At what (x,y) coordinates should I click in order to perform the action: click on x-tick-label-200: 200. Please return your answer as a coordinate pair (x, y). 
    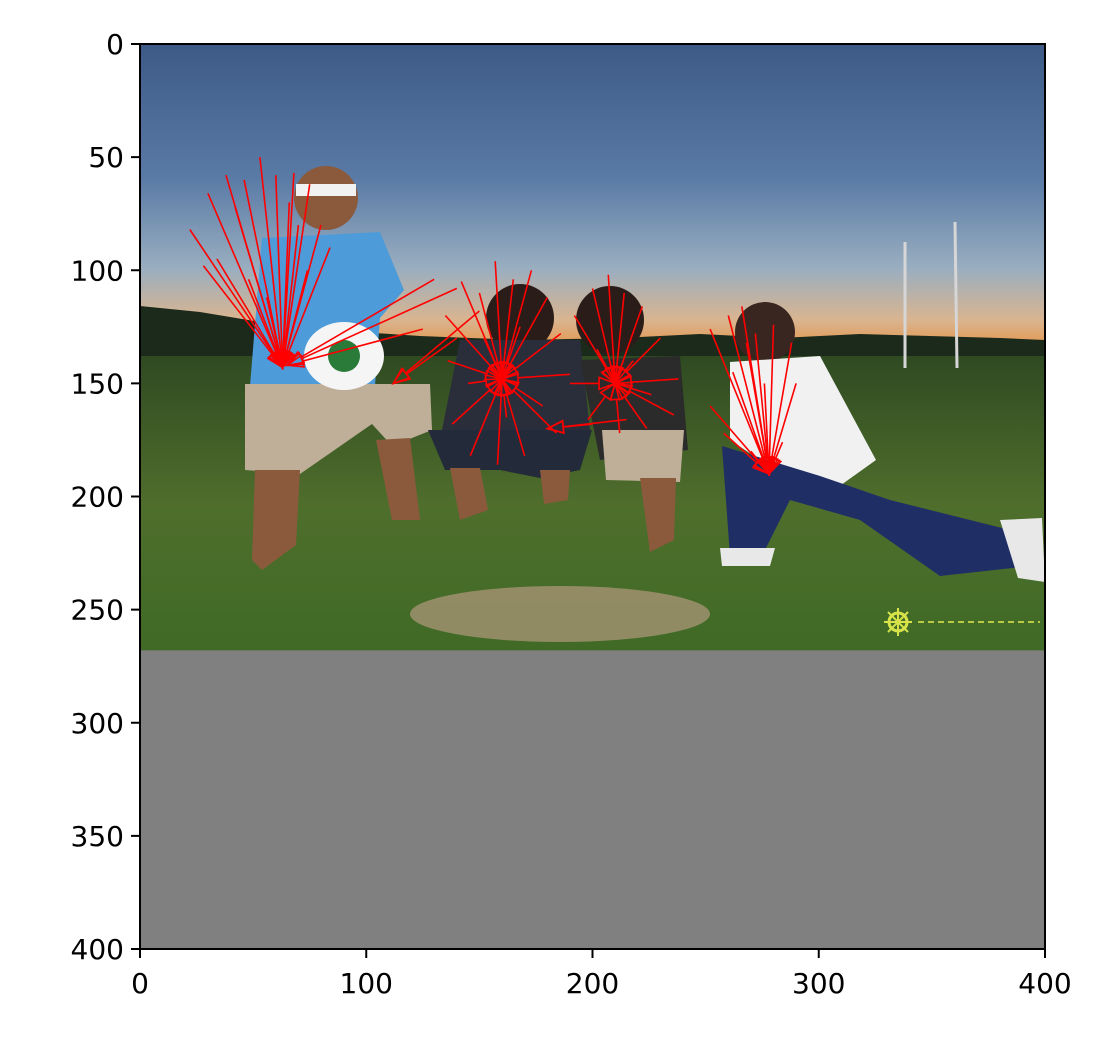
    Looking at the image, I should click on (592, 983).